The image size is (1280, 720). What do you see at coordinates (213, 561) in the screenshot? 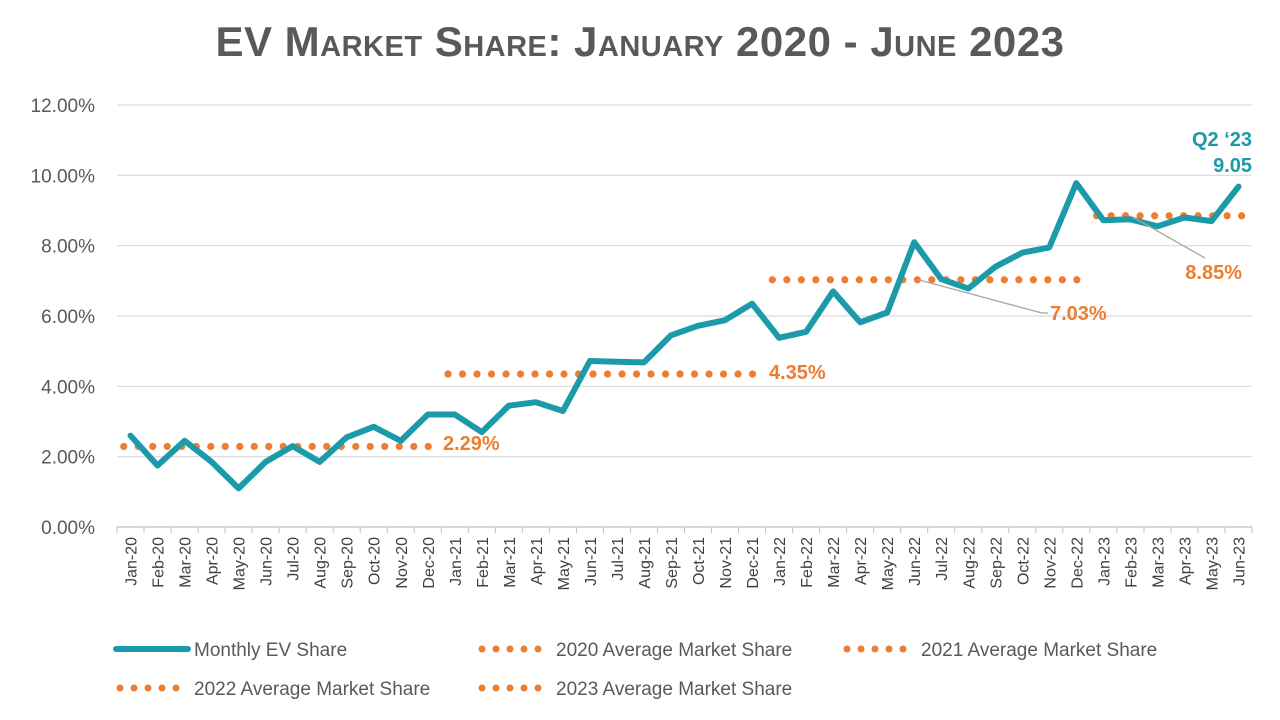
I see `x-tick-label: Apr-20` at bounding box center [213, 561].